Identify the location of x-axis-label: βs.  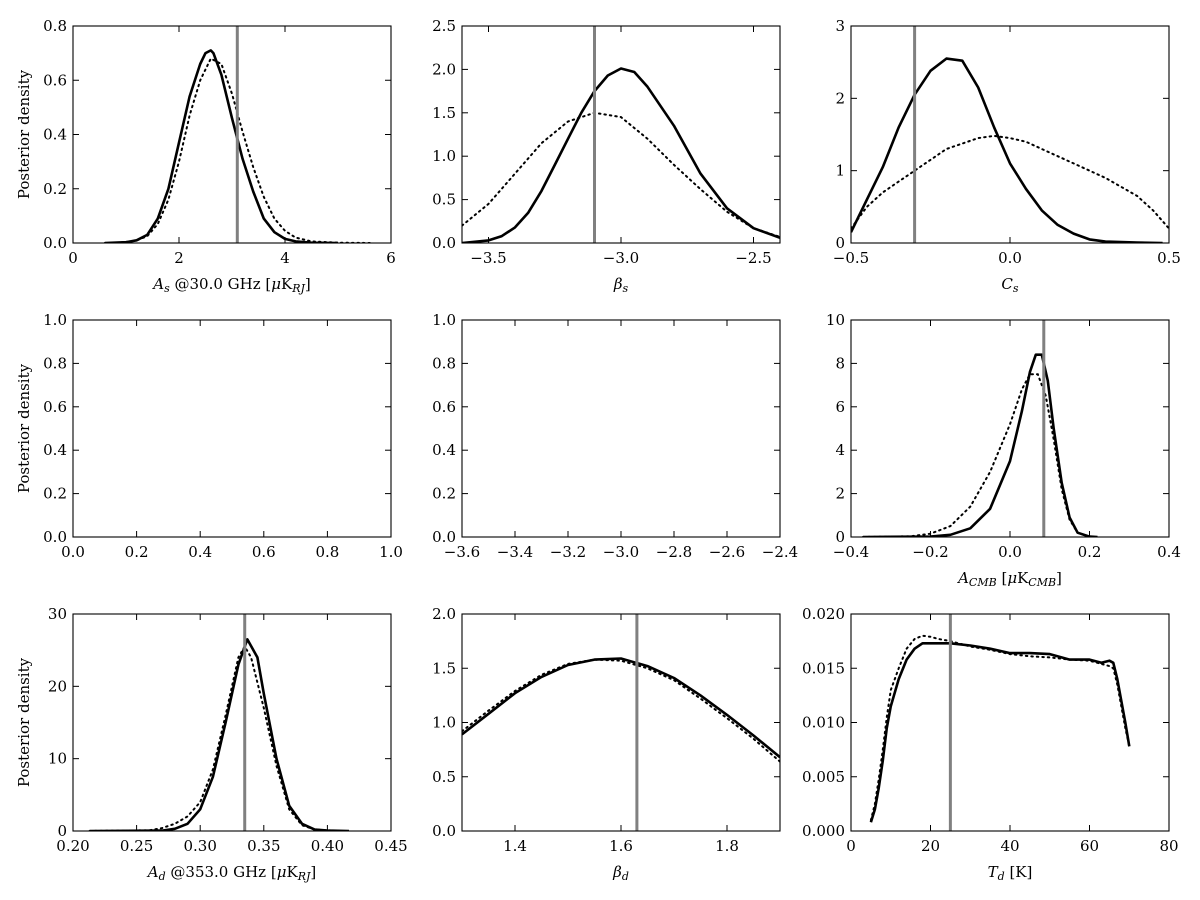
(621, 285).